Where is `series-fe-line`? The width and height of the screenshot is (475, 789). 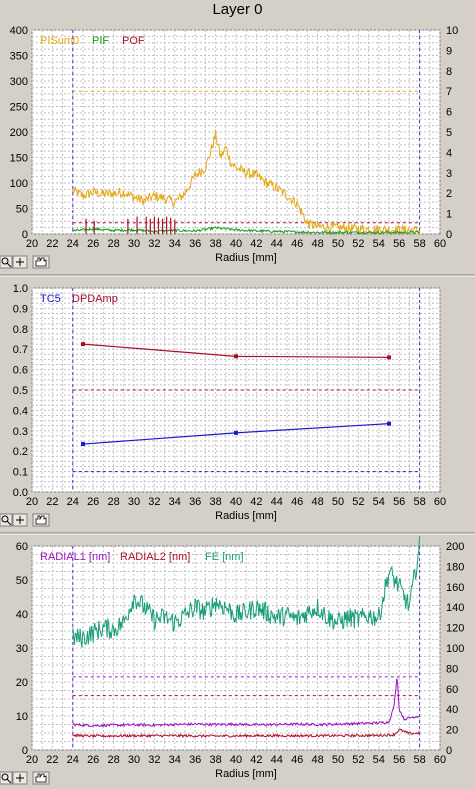 series-fe-line is located at coordinates (246, 592).